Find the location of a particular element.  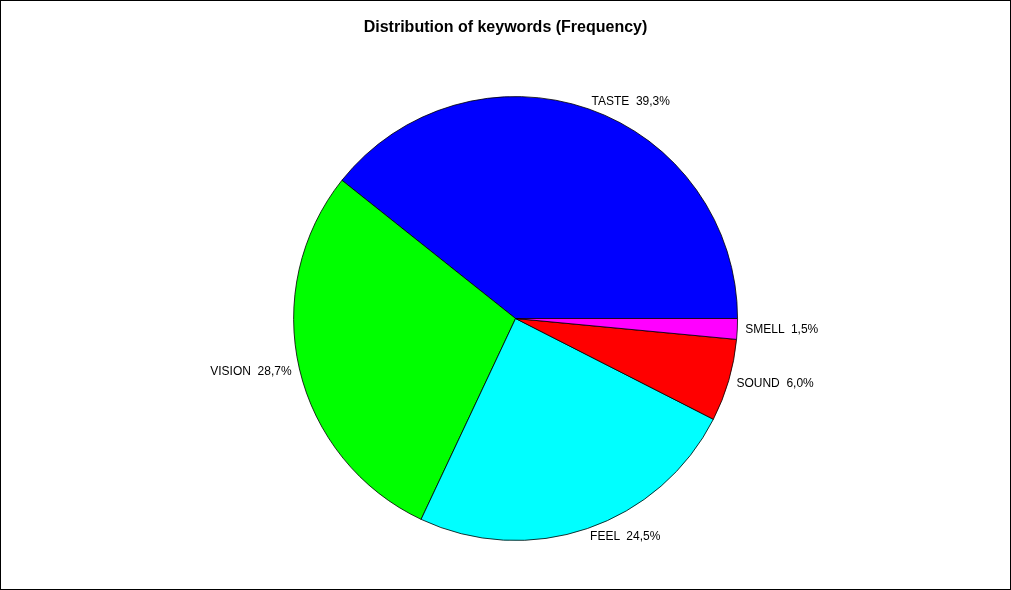

slice-label: SOUND 6,0% is located at coordinates (775, 382).